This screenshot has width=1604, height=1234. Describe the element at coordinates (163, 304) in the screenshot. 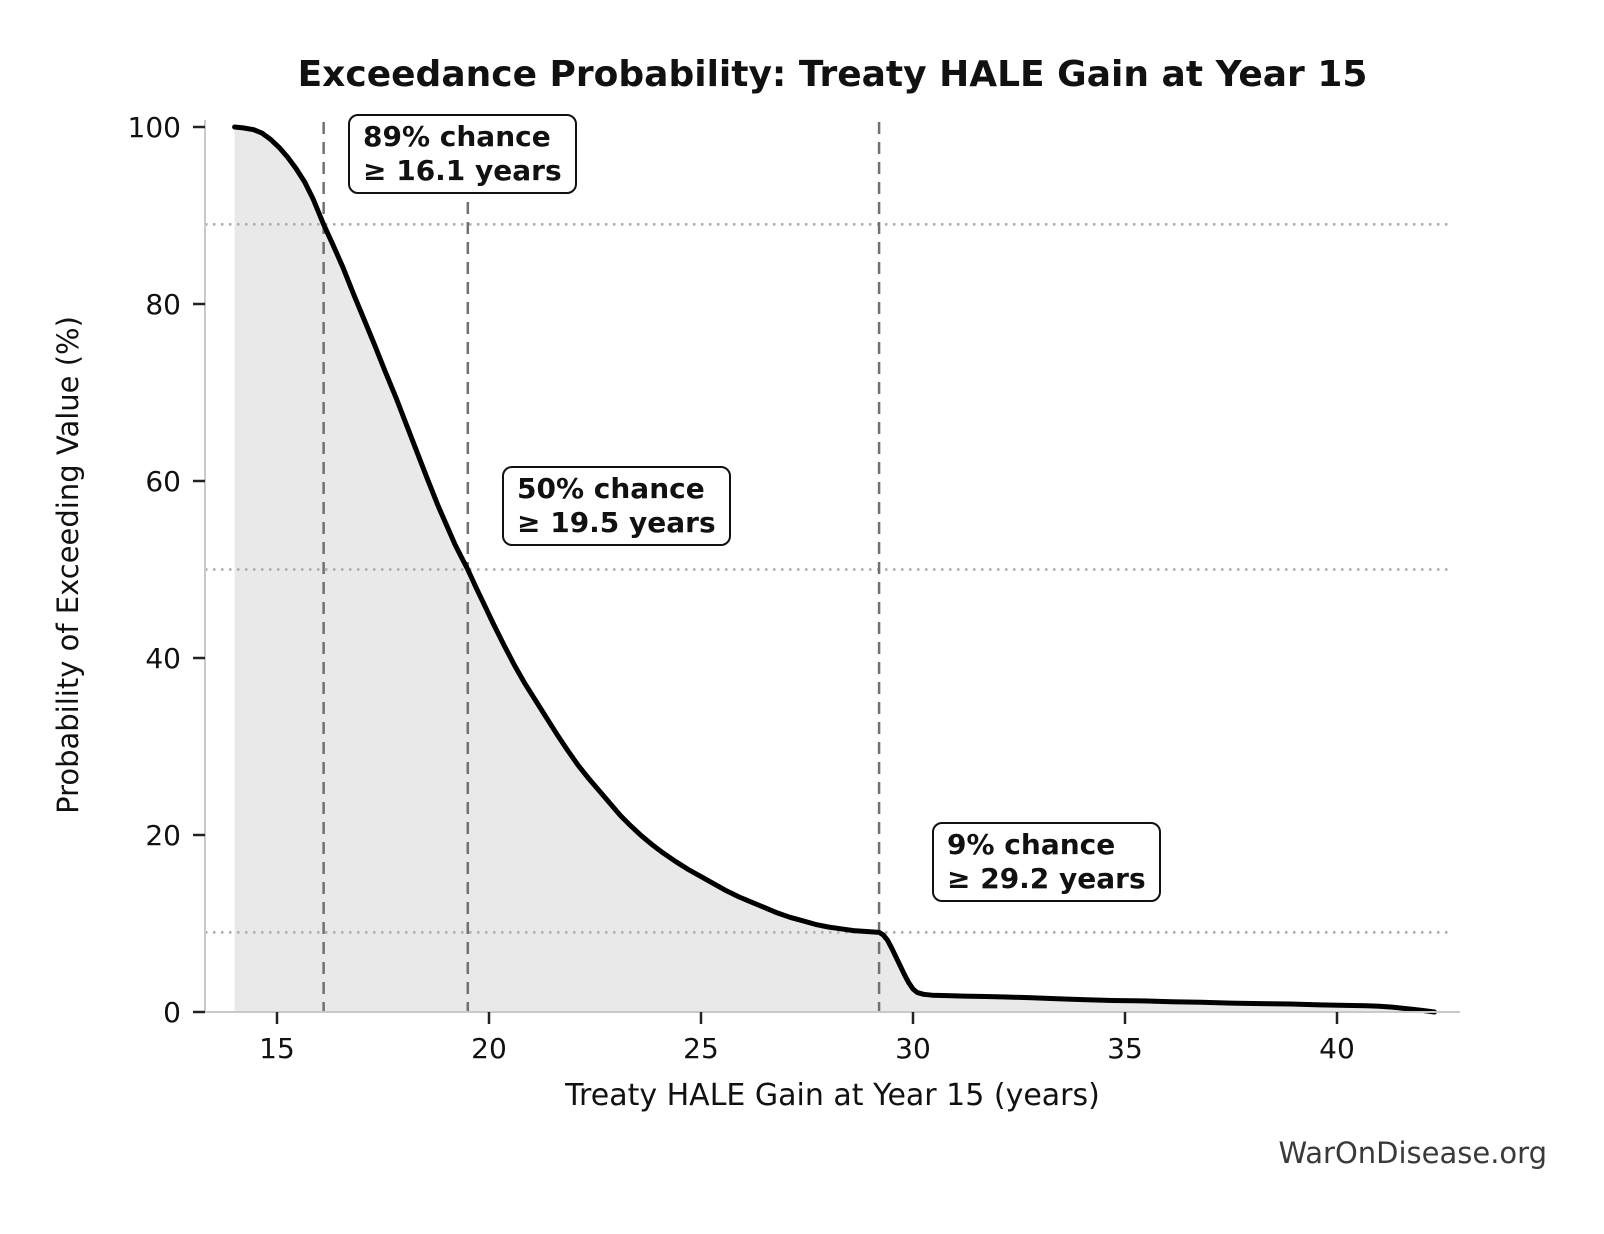

I see `y-tick-label-80: 80` at that location.